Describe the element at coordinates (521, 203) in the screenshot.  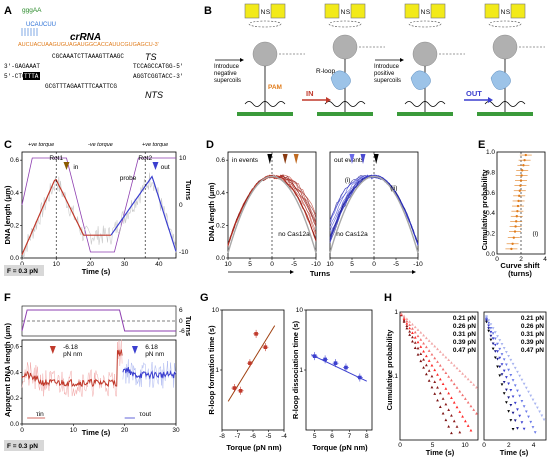
I see `e-frame` at that location.